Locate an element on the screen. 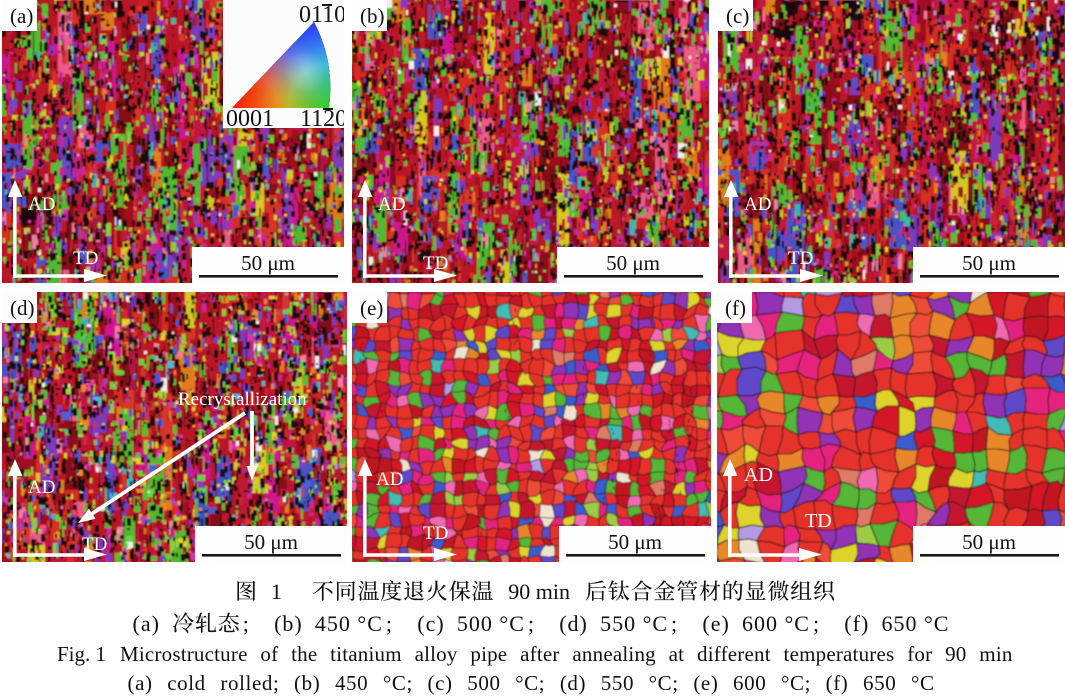 This screenshot has height=699, width=1065. svg-text: 450 °C is located at coordinates (349, 623).